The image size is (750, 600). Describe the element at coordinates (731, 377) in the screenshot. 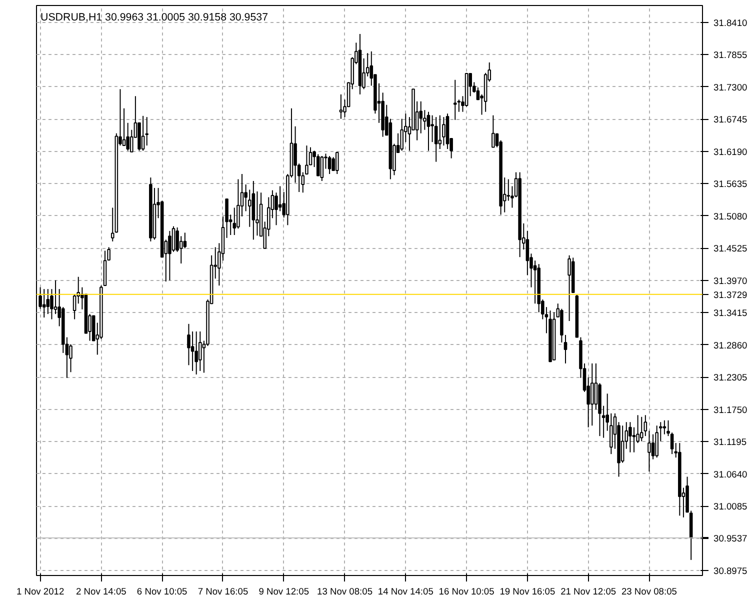

I see `y-tick-label: 31.2305` at that location.